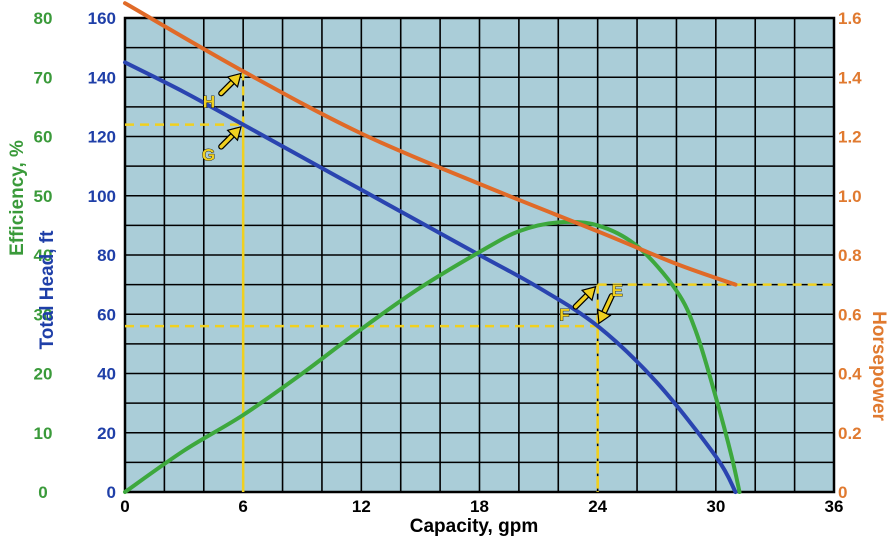 This screenshot has height=537, width=887. What do you see at coordinates (850, 314) in the screenshot?
I see `horsepower-tick-label: 0.6` at bounding box center [850, 314].